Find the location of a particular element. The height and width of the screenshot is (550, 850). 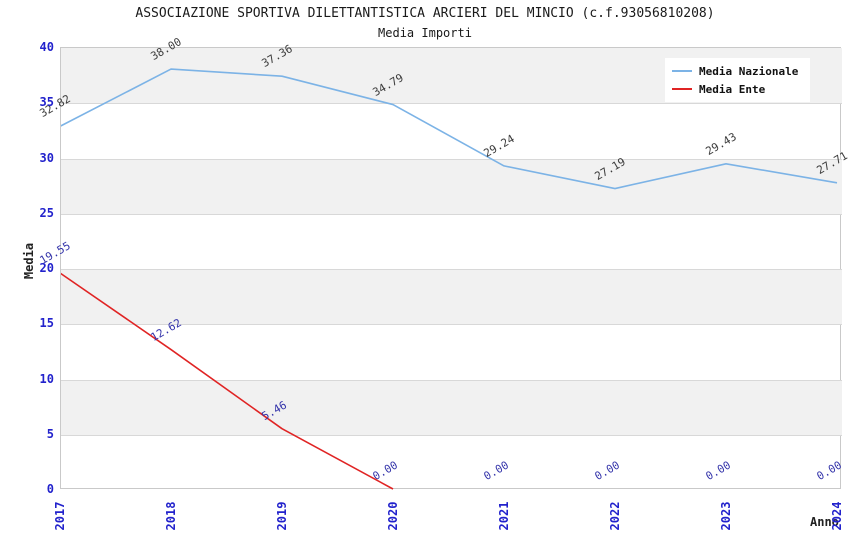

y-tick-label: 30 is located at coordinates (46, 157).